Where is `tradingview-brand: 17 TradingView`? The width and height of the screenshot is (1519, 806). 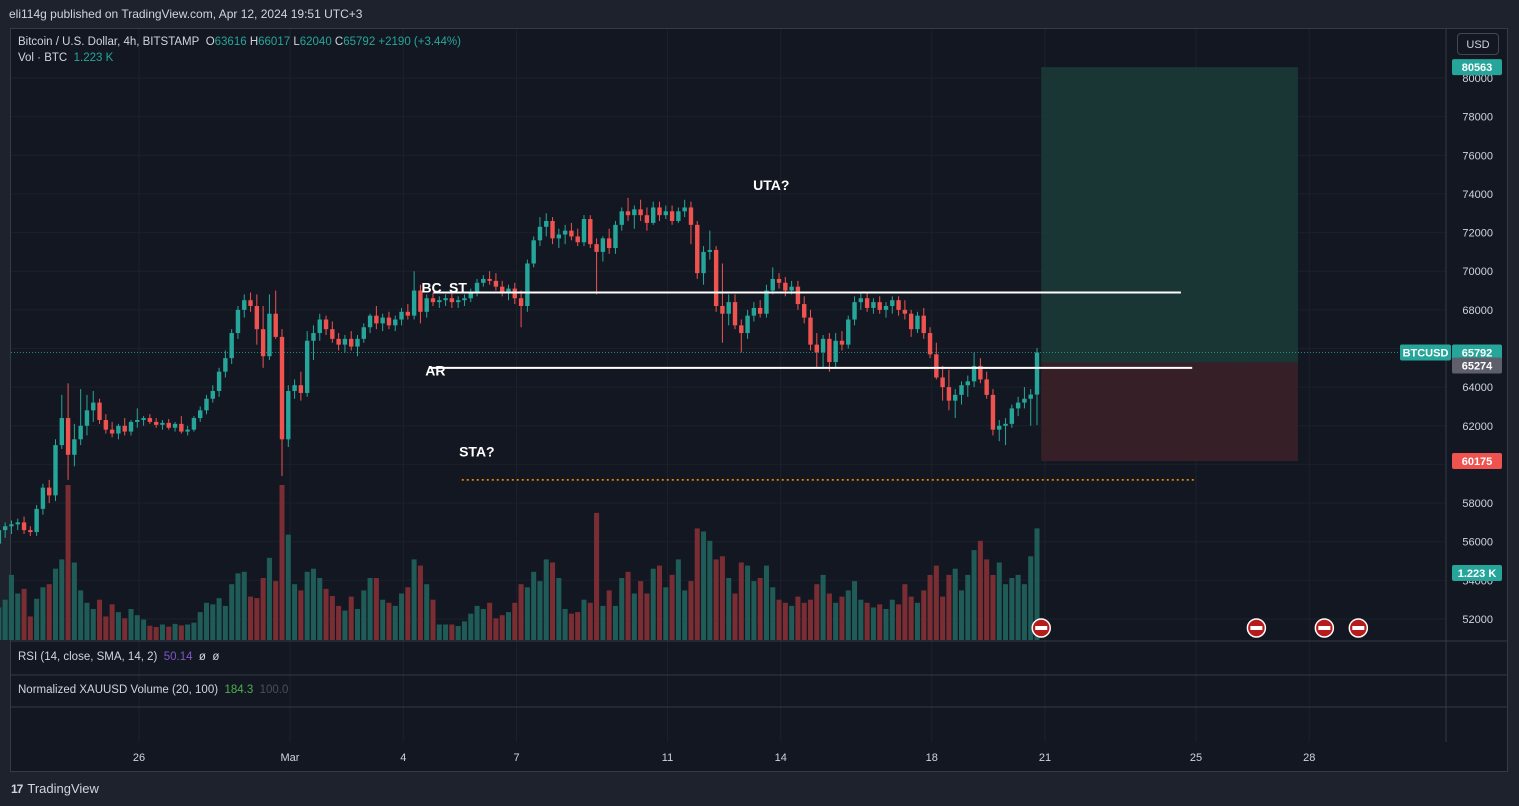 tradingview-brand: 17 TradingView is located at coordinates (55, 788).